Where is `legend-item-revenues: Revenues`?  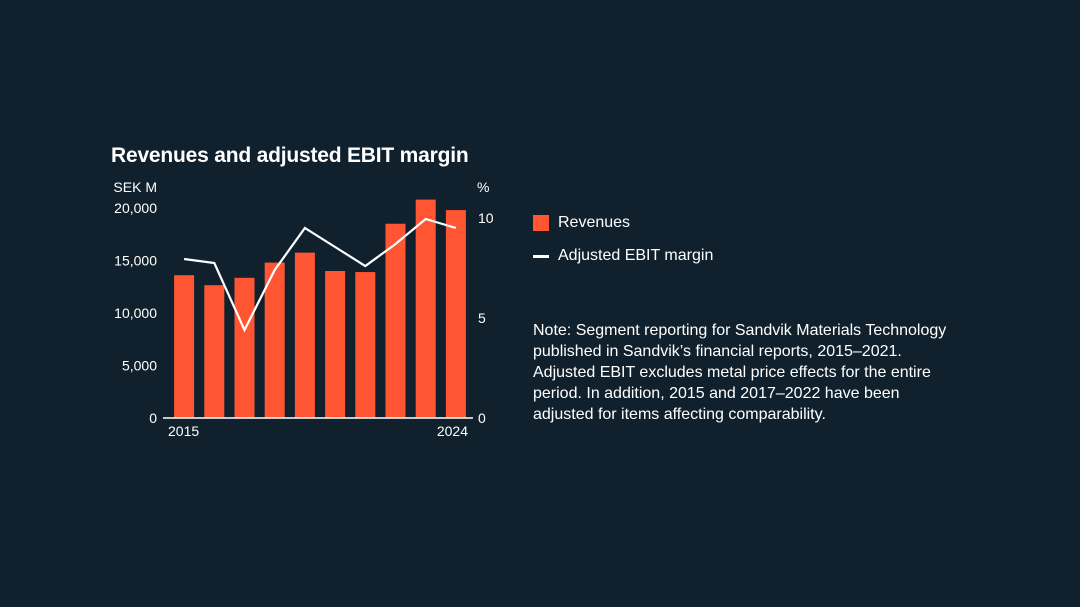
legend-item-revenues: Revenues is located at coordinates (581, 223).